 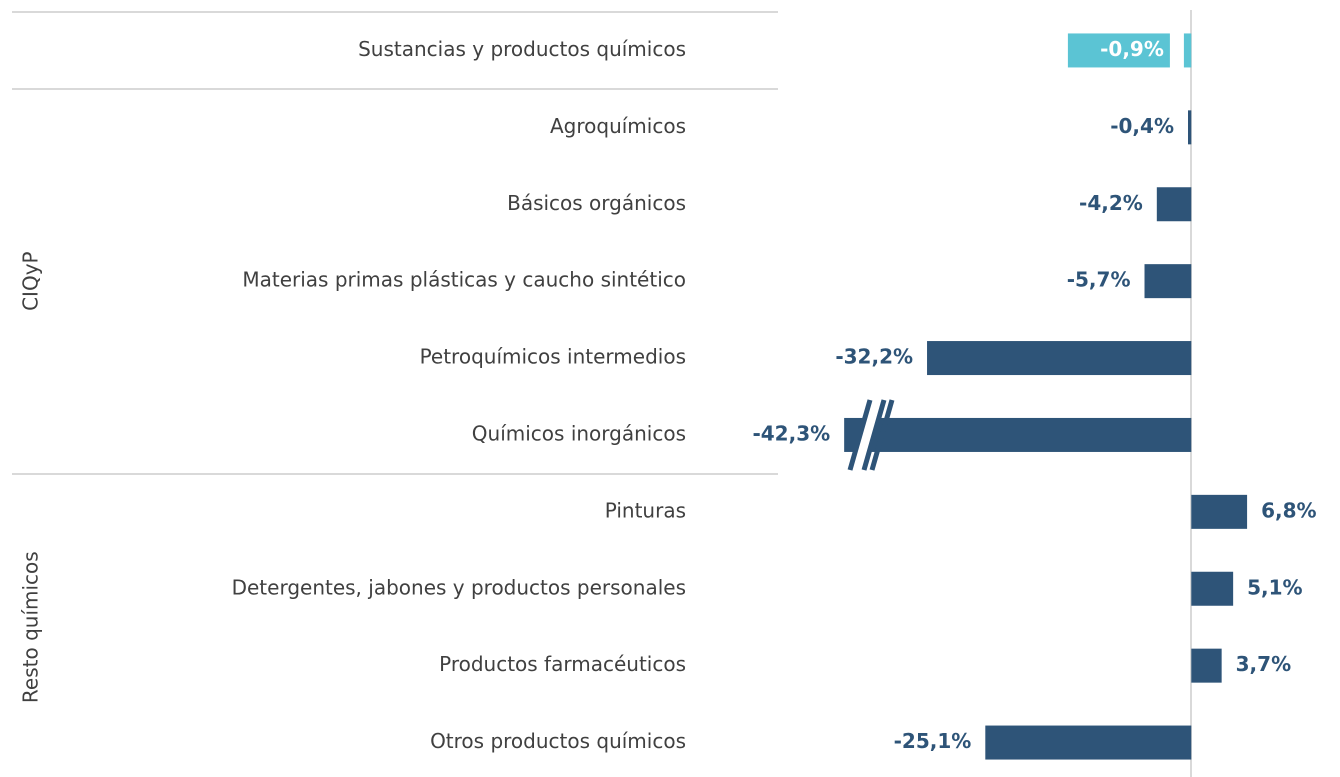 I want to click on category-label: Pinturas, so click(x=645, y=510).